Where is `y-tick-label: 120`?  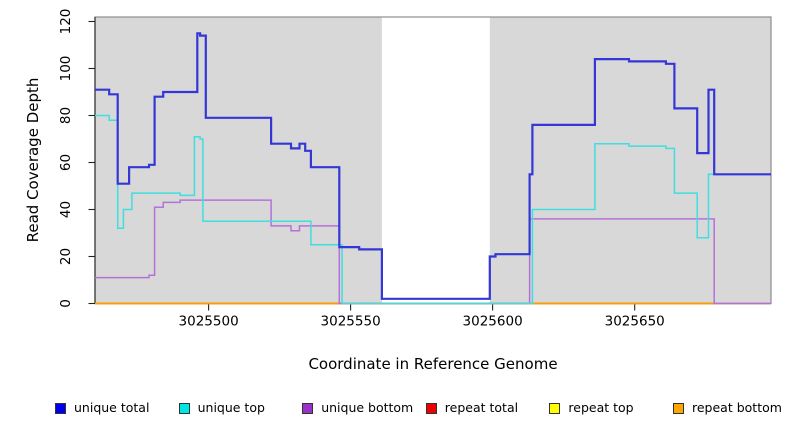
y-tick-label: 120 is located at coordinates (66, 22).